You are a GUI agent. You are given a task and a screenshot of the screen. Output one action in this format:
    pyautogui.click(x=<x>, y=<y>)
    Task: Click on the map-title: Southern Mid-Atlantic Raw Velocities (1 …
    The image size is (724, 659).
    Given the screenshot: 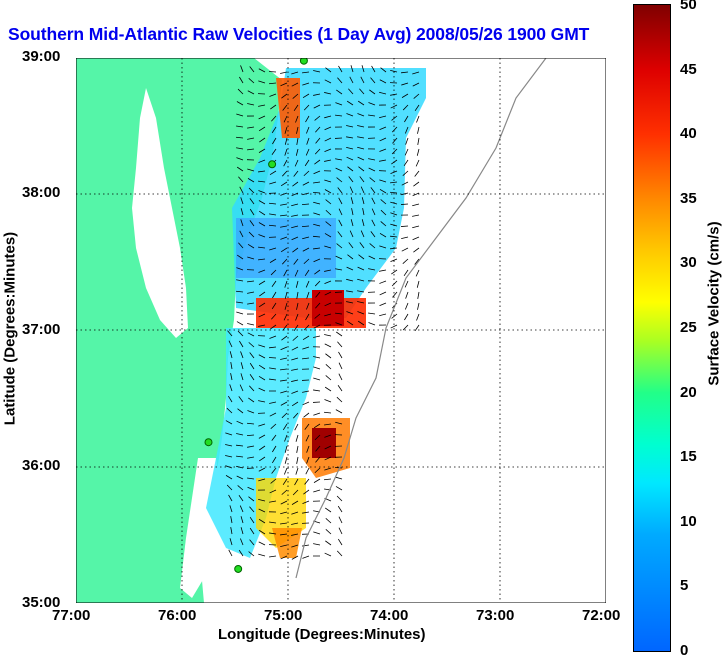 What is the action you would take?
    pyautogui.click(x=299, y=34)
    